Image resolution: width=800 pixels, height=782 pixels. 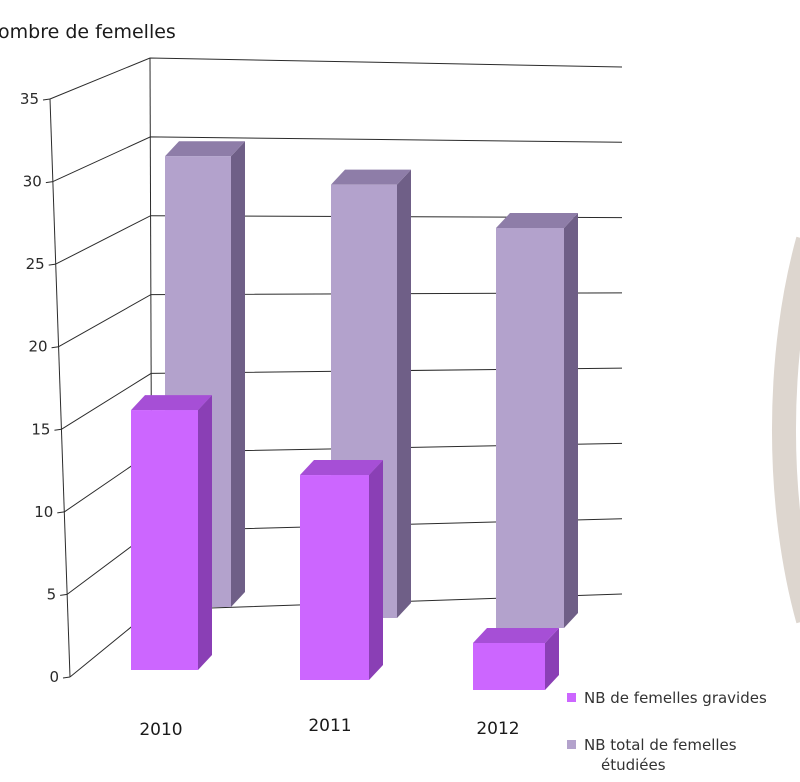 What do you see at coordinates (54, 677) in the screenshot?
I see `y-tick-label: 0` at bounding box center [54, 677].